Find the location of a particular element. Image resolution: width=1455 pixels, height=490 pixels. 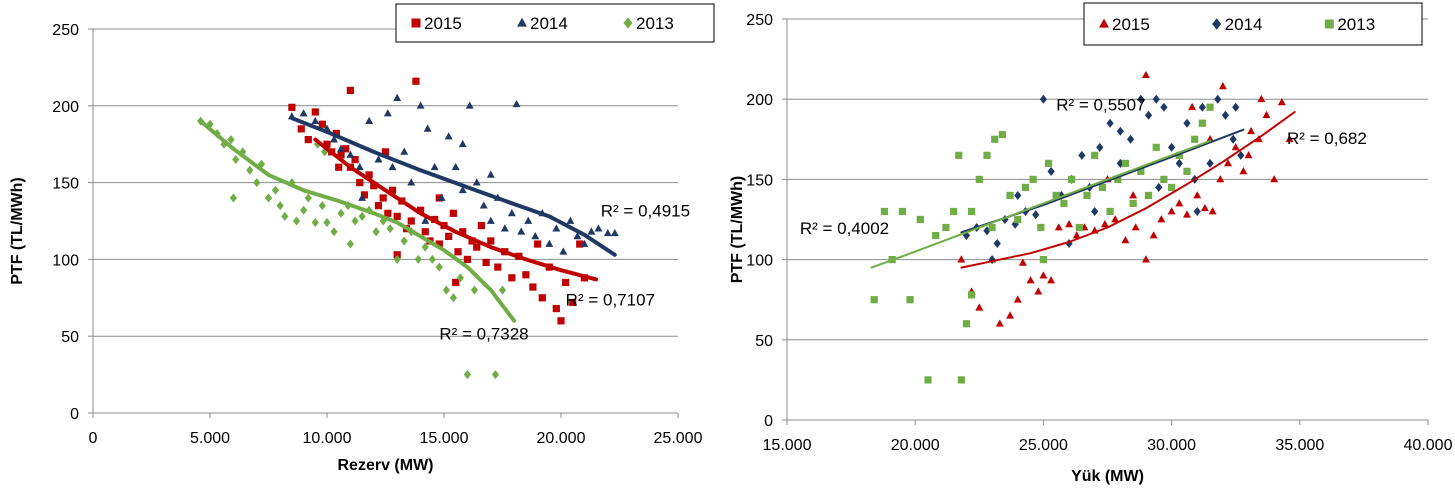

x-tick-label: 20.000 is located at coordinates (915, 445).